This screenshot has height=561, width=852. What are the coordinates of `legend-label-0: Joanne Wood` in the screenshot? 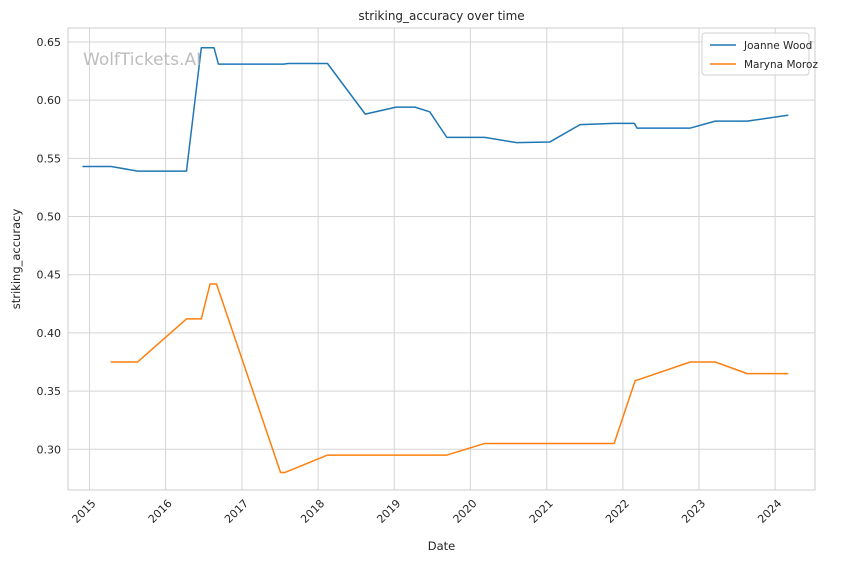 It's located at (777, 46).